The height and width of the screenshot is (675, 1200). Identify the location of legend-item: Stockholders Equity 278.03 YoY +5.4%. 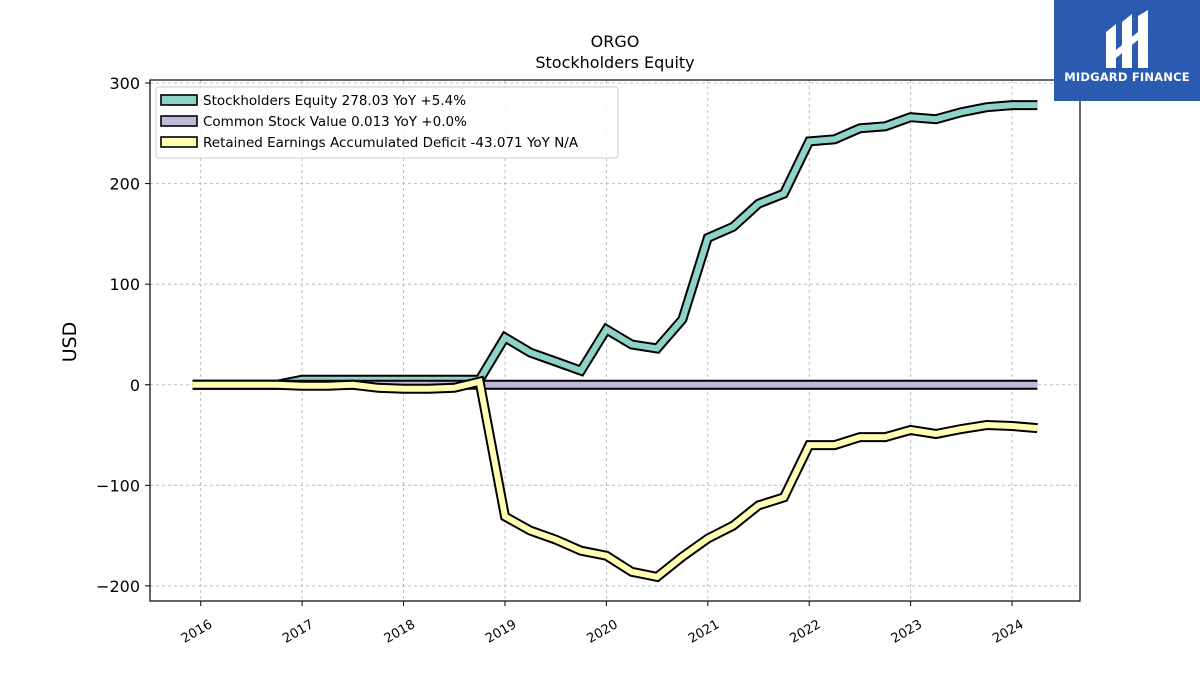
(313, 101).